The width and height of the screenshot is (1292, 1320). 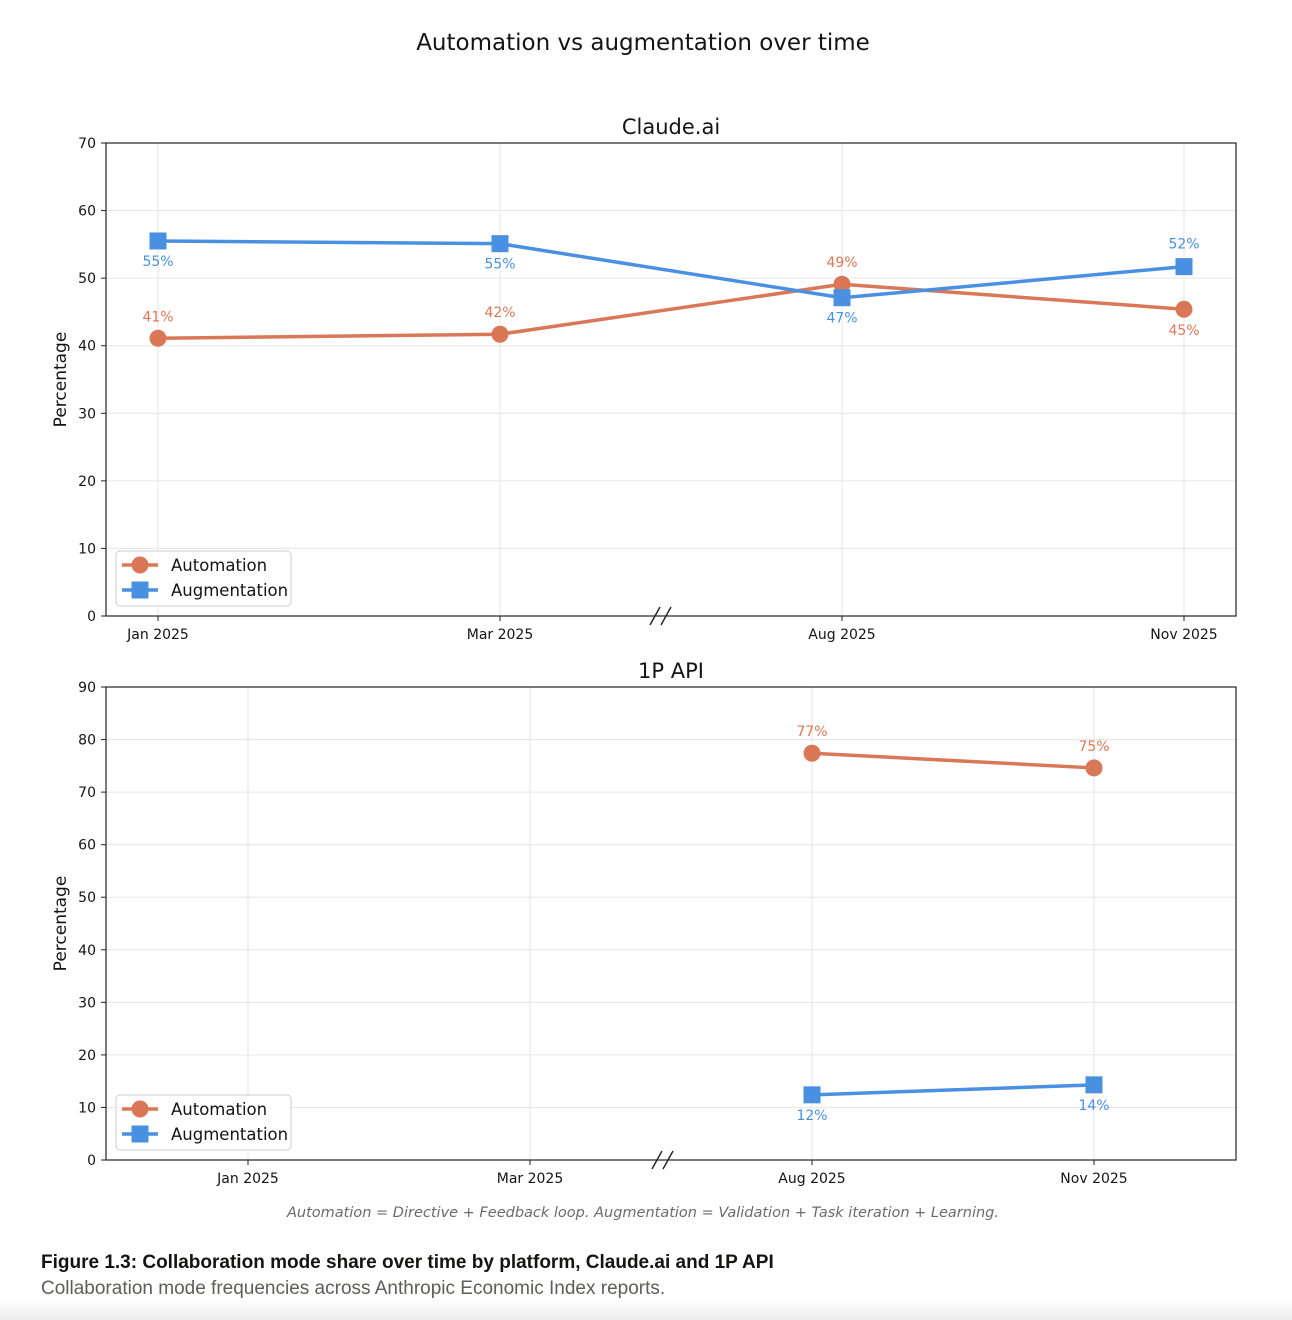 What do you see at coordinates (499, 313) in the screenshot?
I see `data-label: 42%` at bounding box center [499, 313].